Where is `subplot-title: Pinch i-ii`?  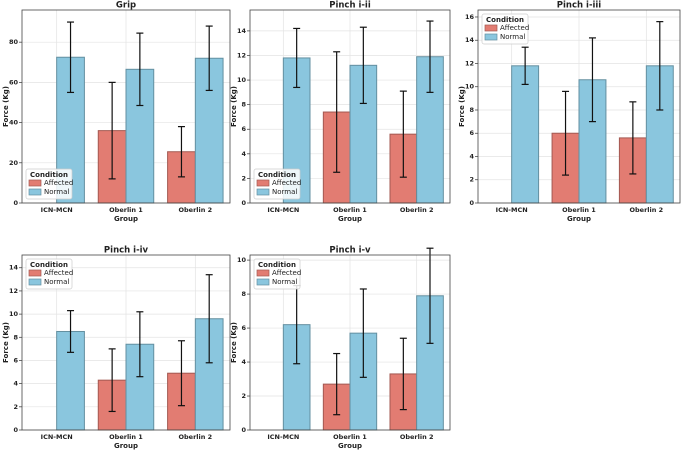 subplot-title: Pinch i-ii is located at coordinates (350, 6).